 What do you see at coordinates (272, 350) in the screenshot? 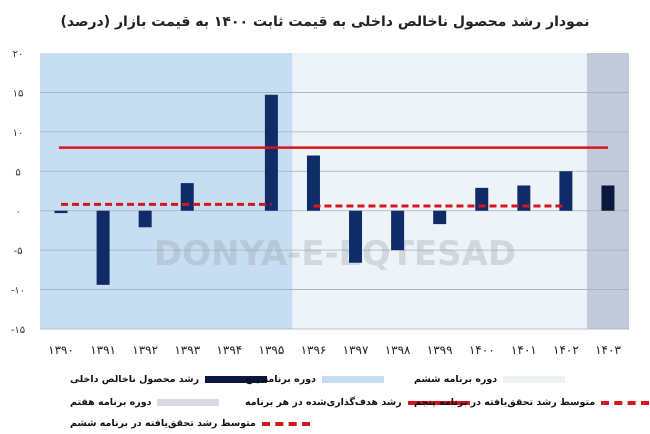
I see `x-tick-label: ۱۳۹۵` at bounding box center [272, 350].